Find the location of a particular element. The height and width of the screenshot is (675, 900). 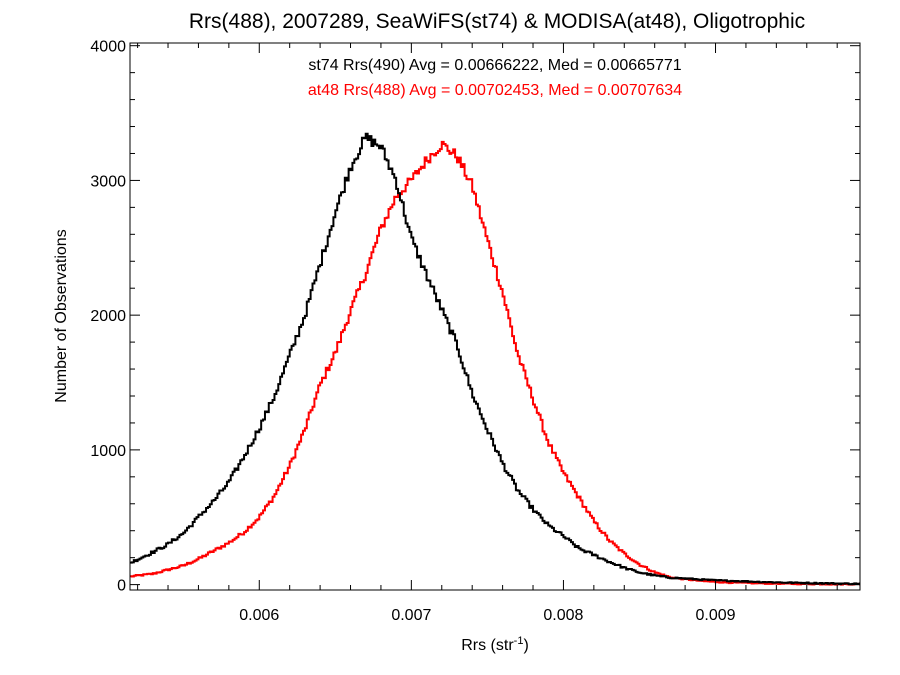

x-tick-label: 0.006 is located at coordinates (259, 615).